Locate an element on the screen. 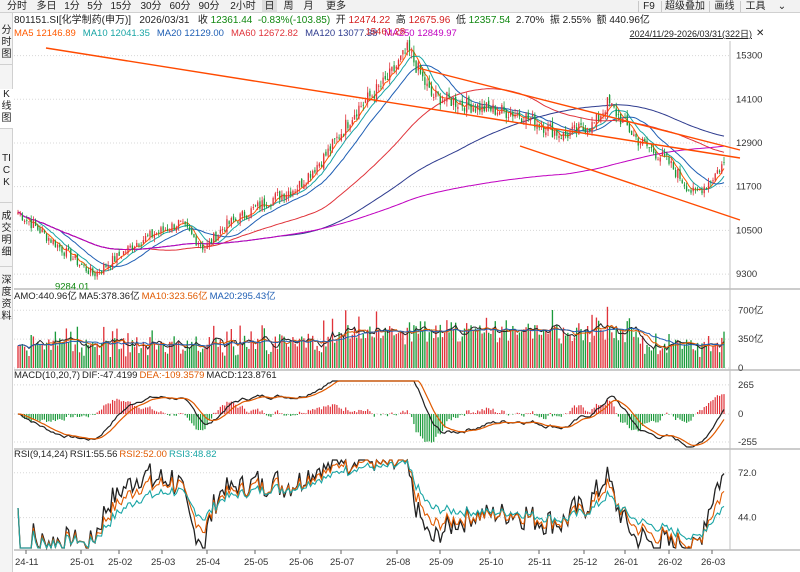 The image size is (800, 572). toolbar-right-button-1: 超级叠加 is located at coordinates (685, 6).